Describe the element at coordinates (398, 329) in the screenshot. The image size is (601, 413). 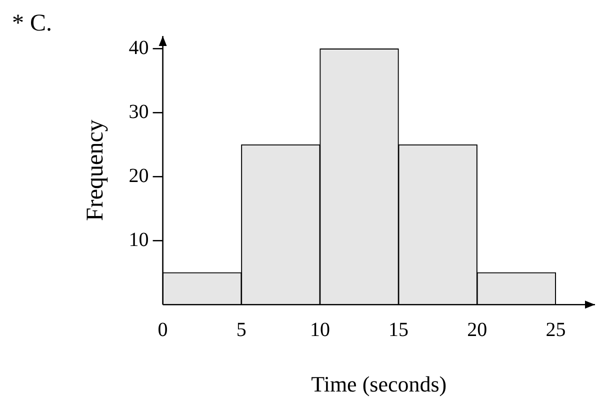
I see `x-tick-label: 15` at that location.